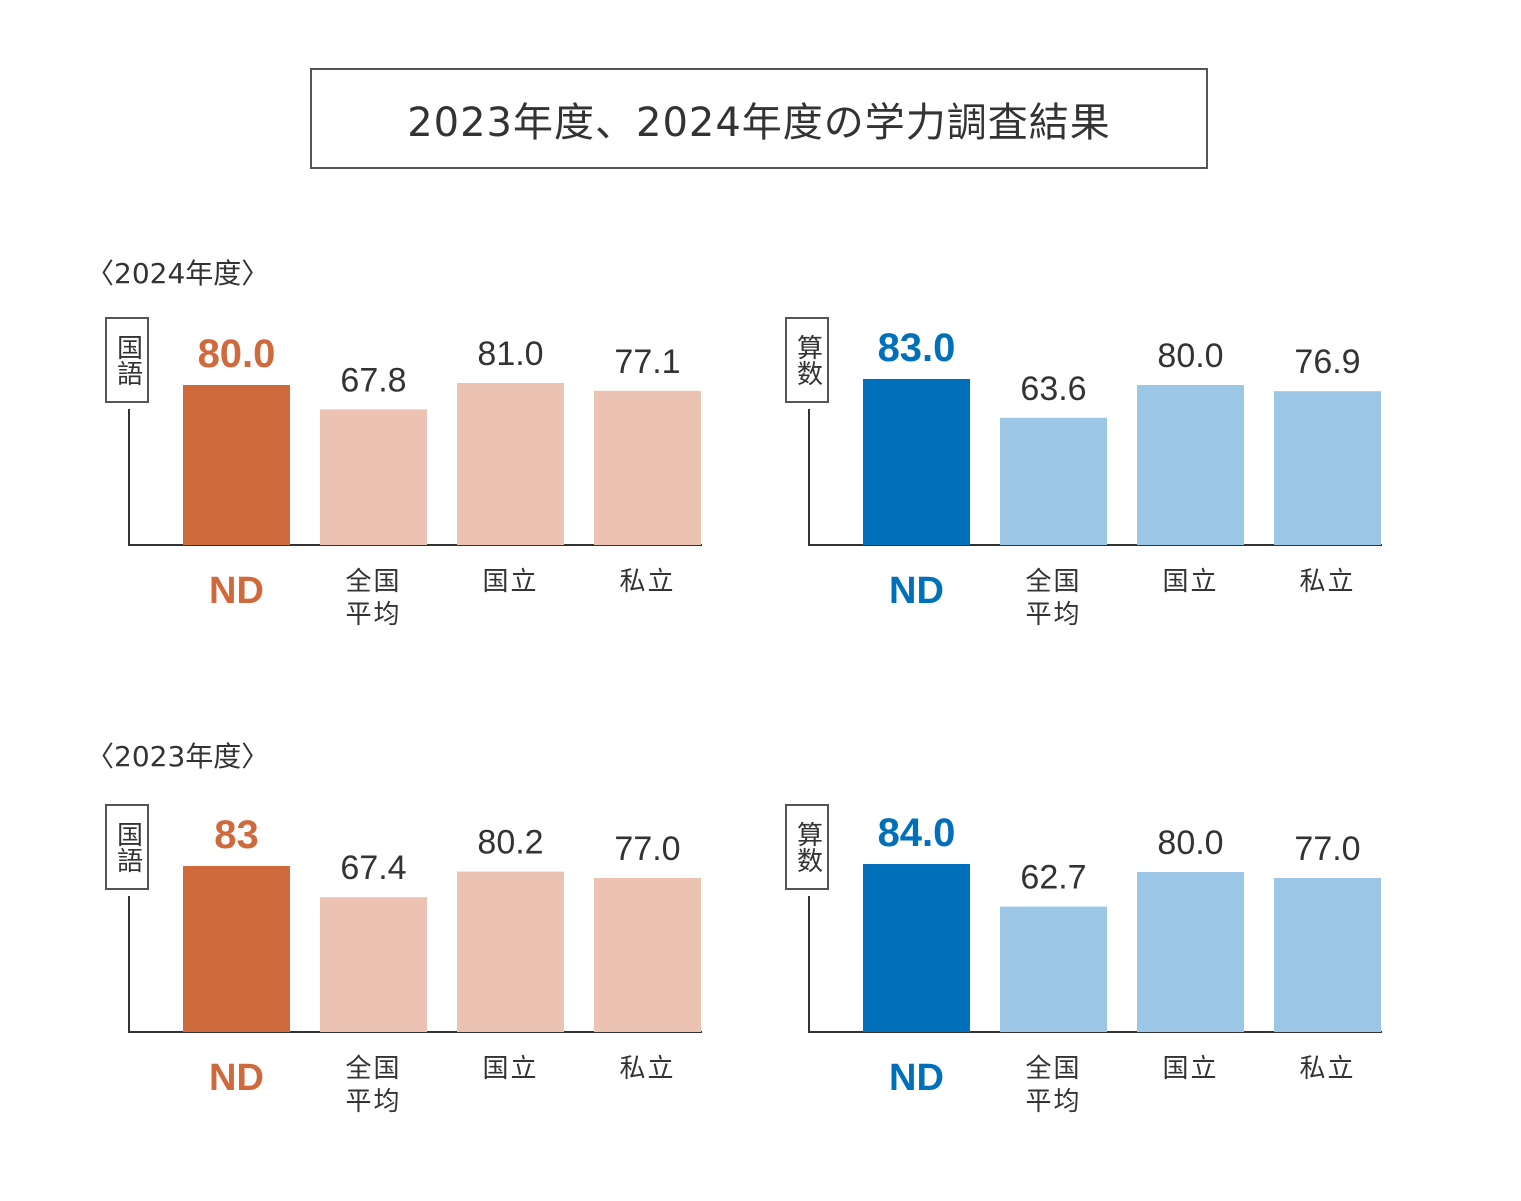 This screenshot has width=1521, height=1201. What do you see at coordinates (917, 833) in the screenshot?
I see `value-label-0: 84.0` at bounding box center [917, 833].